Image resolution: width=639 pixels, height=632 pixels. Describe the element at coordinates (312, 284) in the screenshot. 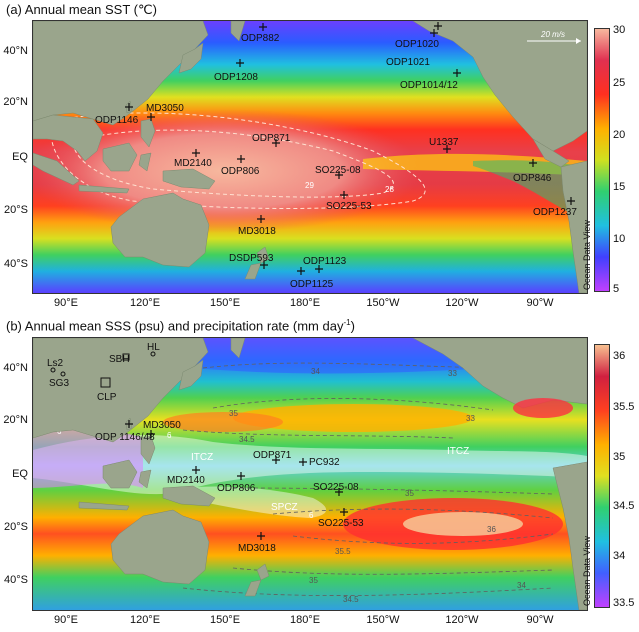

I see `svg-text: ODP1125` at that location.